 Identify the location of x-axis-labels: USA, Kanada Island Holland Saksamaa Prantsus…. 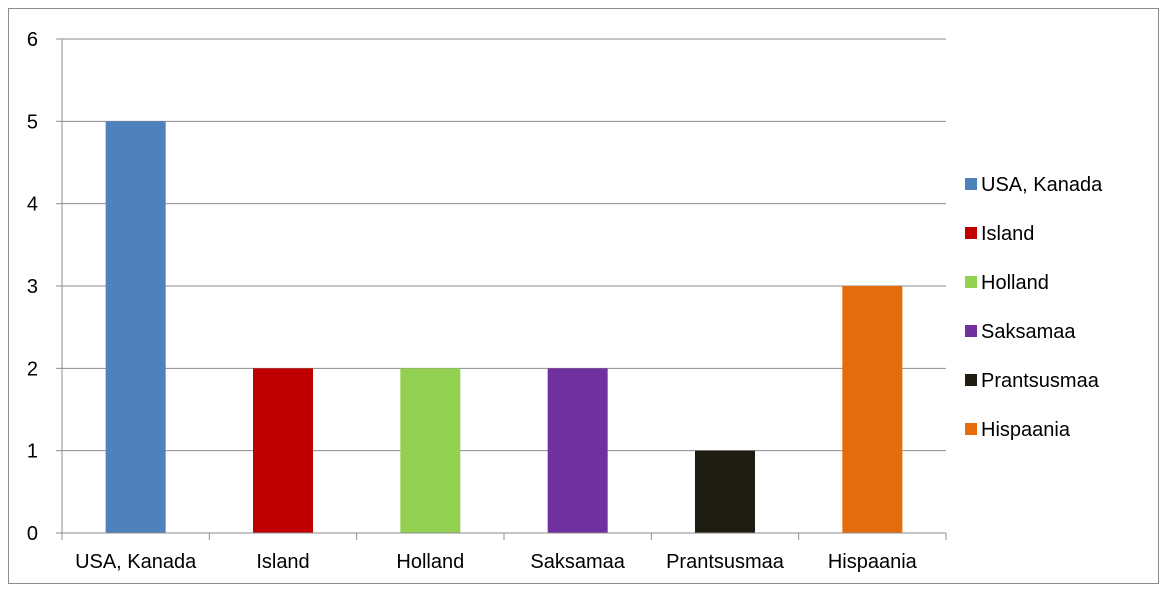
(496, 562).